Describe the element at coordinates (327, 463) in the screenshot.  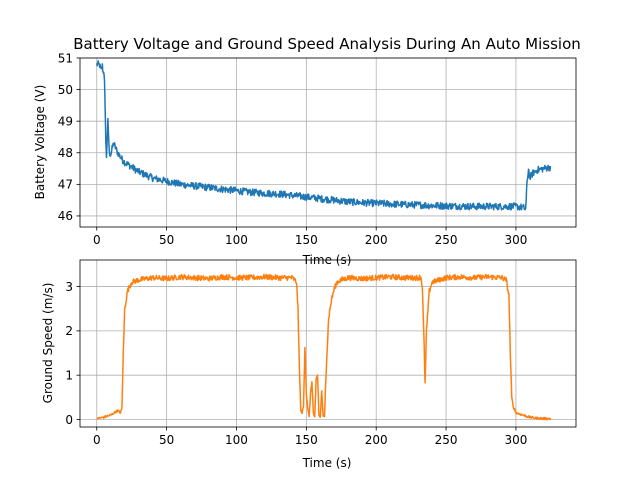
I see `speed-x-axis-label: Time (s)` at that location.